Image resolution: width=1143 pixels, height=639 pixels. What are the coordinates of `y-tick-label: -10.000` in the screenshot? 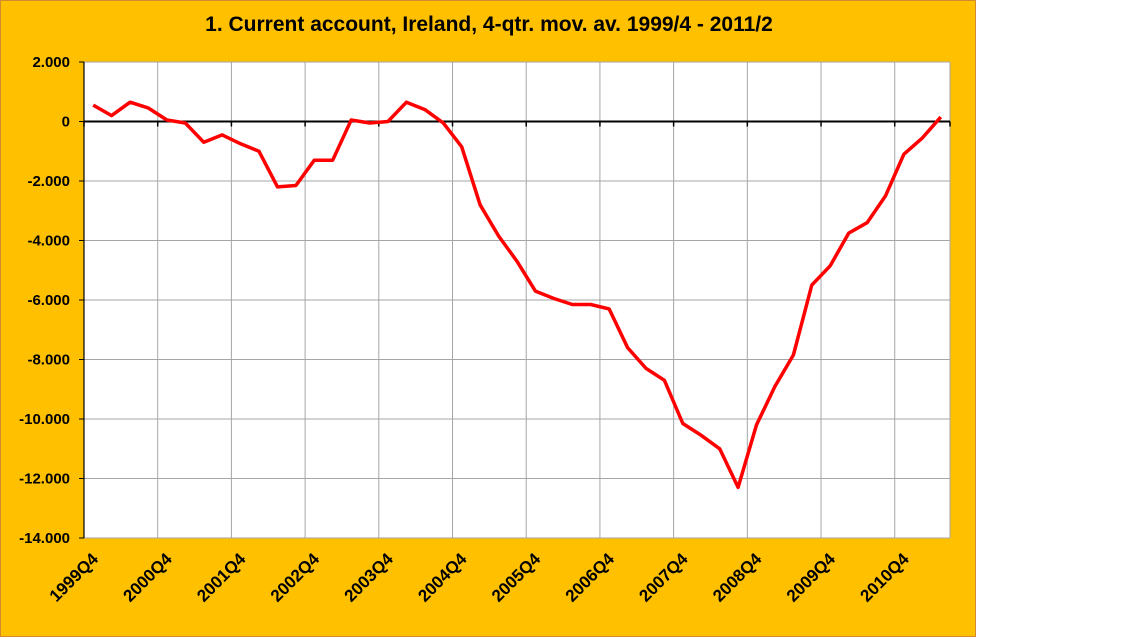 It's located at (44, 419).